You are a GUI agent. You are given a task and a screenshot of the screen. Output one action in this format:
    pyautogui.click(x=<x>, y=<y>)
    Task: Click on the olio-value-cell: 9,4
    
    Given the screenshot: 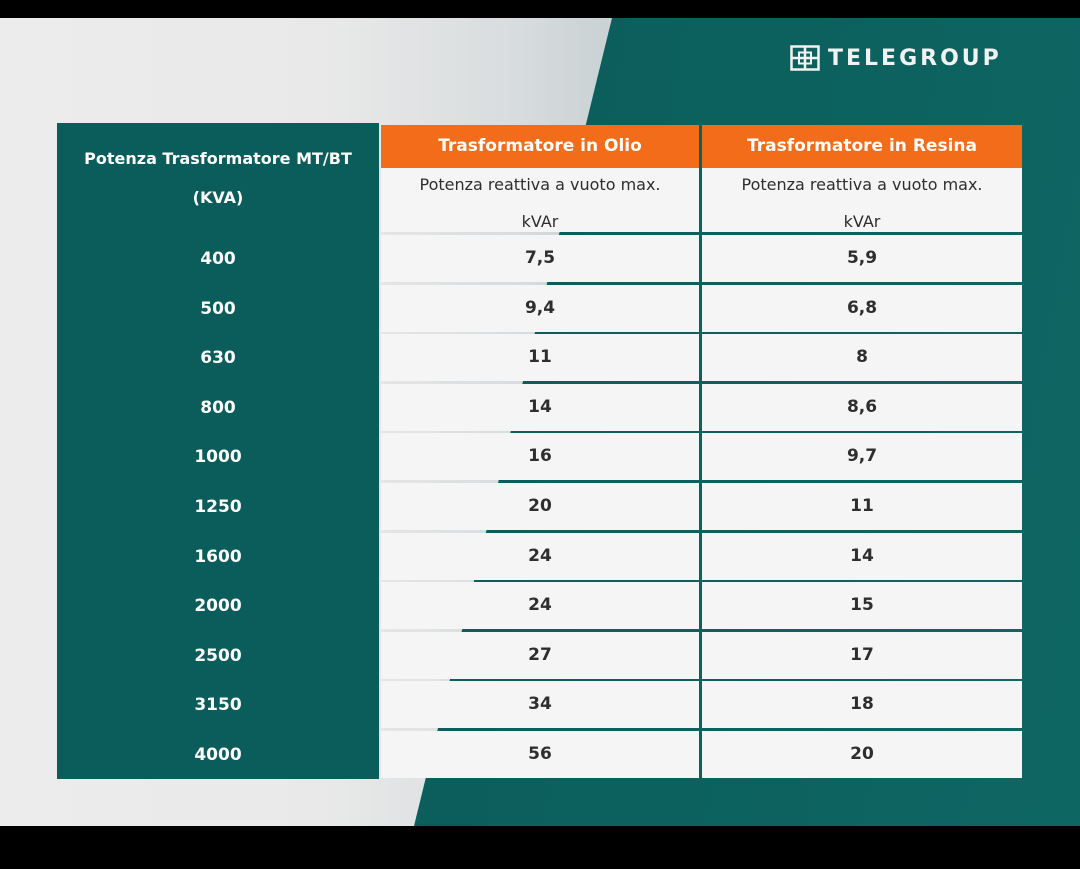 What is the action you would take?
    pyautogui.click(x=540, y=308)
    